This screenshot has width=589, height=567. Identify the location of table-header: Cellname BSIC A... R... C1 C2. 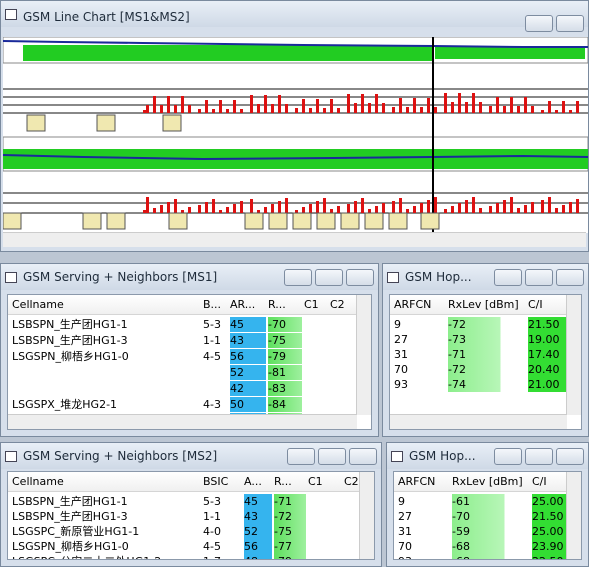
(184, 482).